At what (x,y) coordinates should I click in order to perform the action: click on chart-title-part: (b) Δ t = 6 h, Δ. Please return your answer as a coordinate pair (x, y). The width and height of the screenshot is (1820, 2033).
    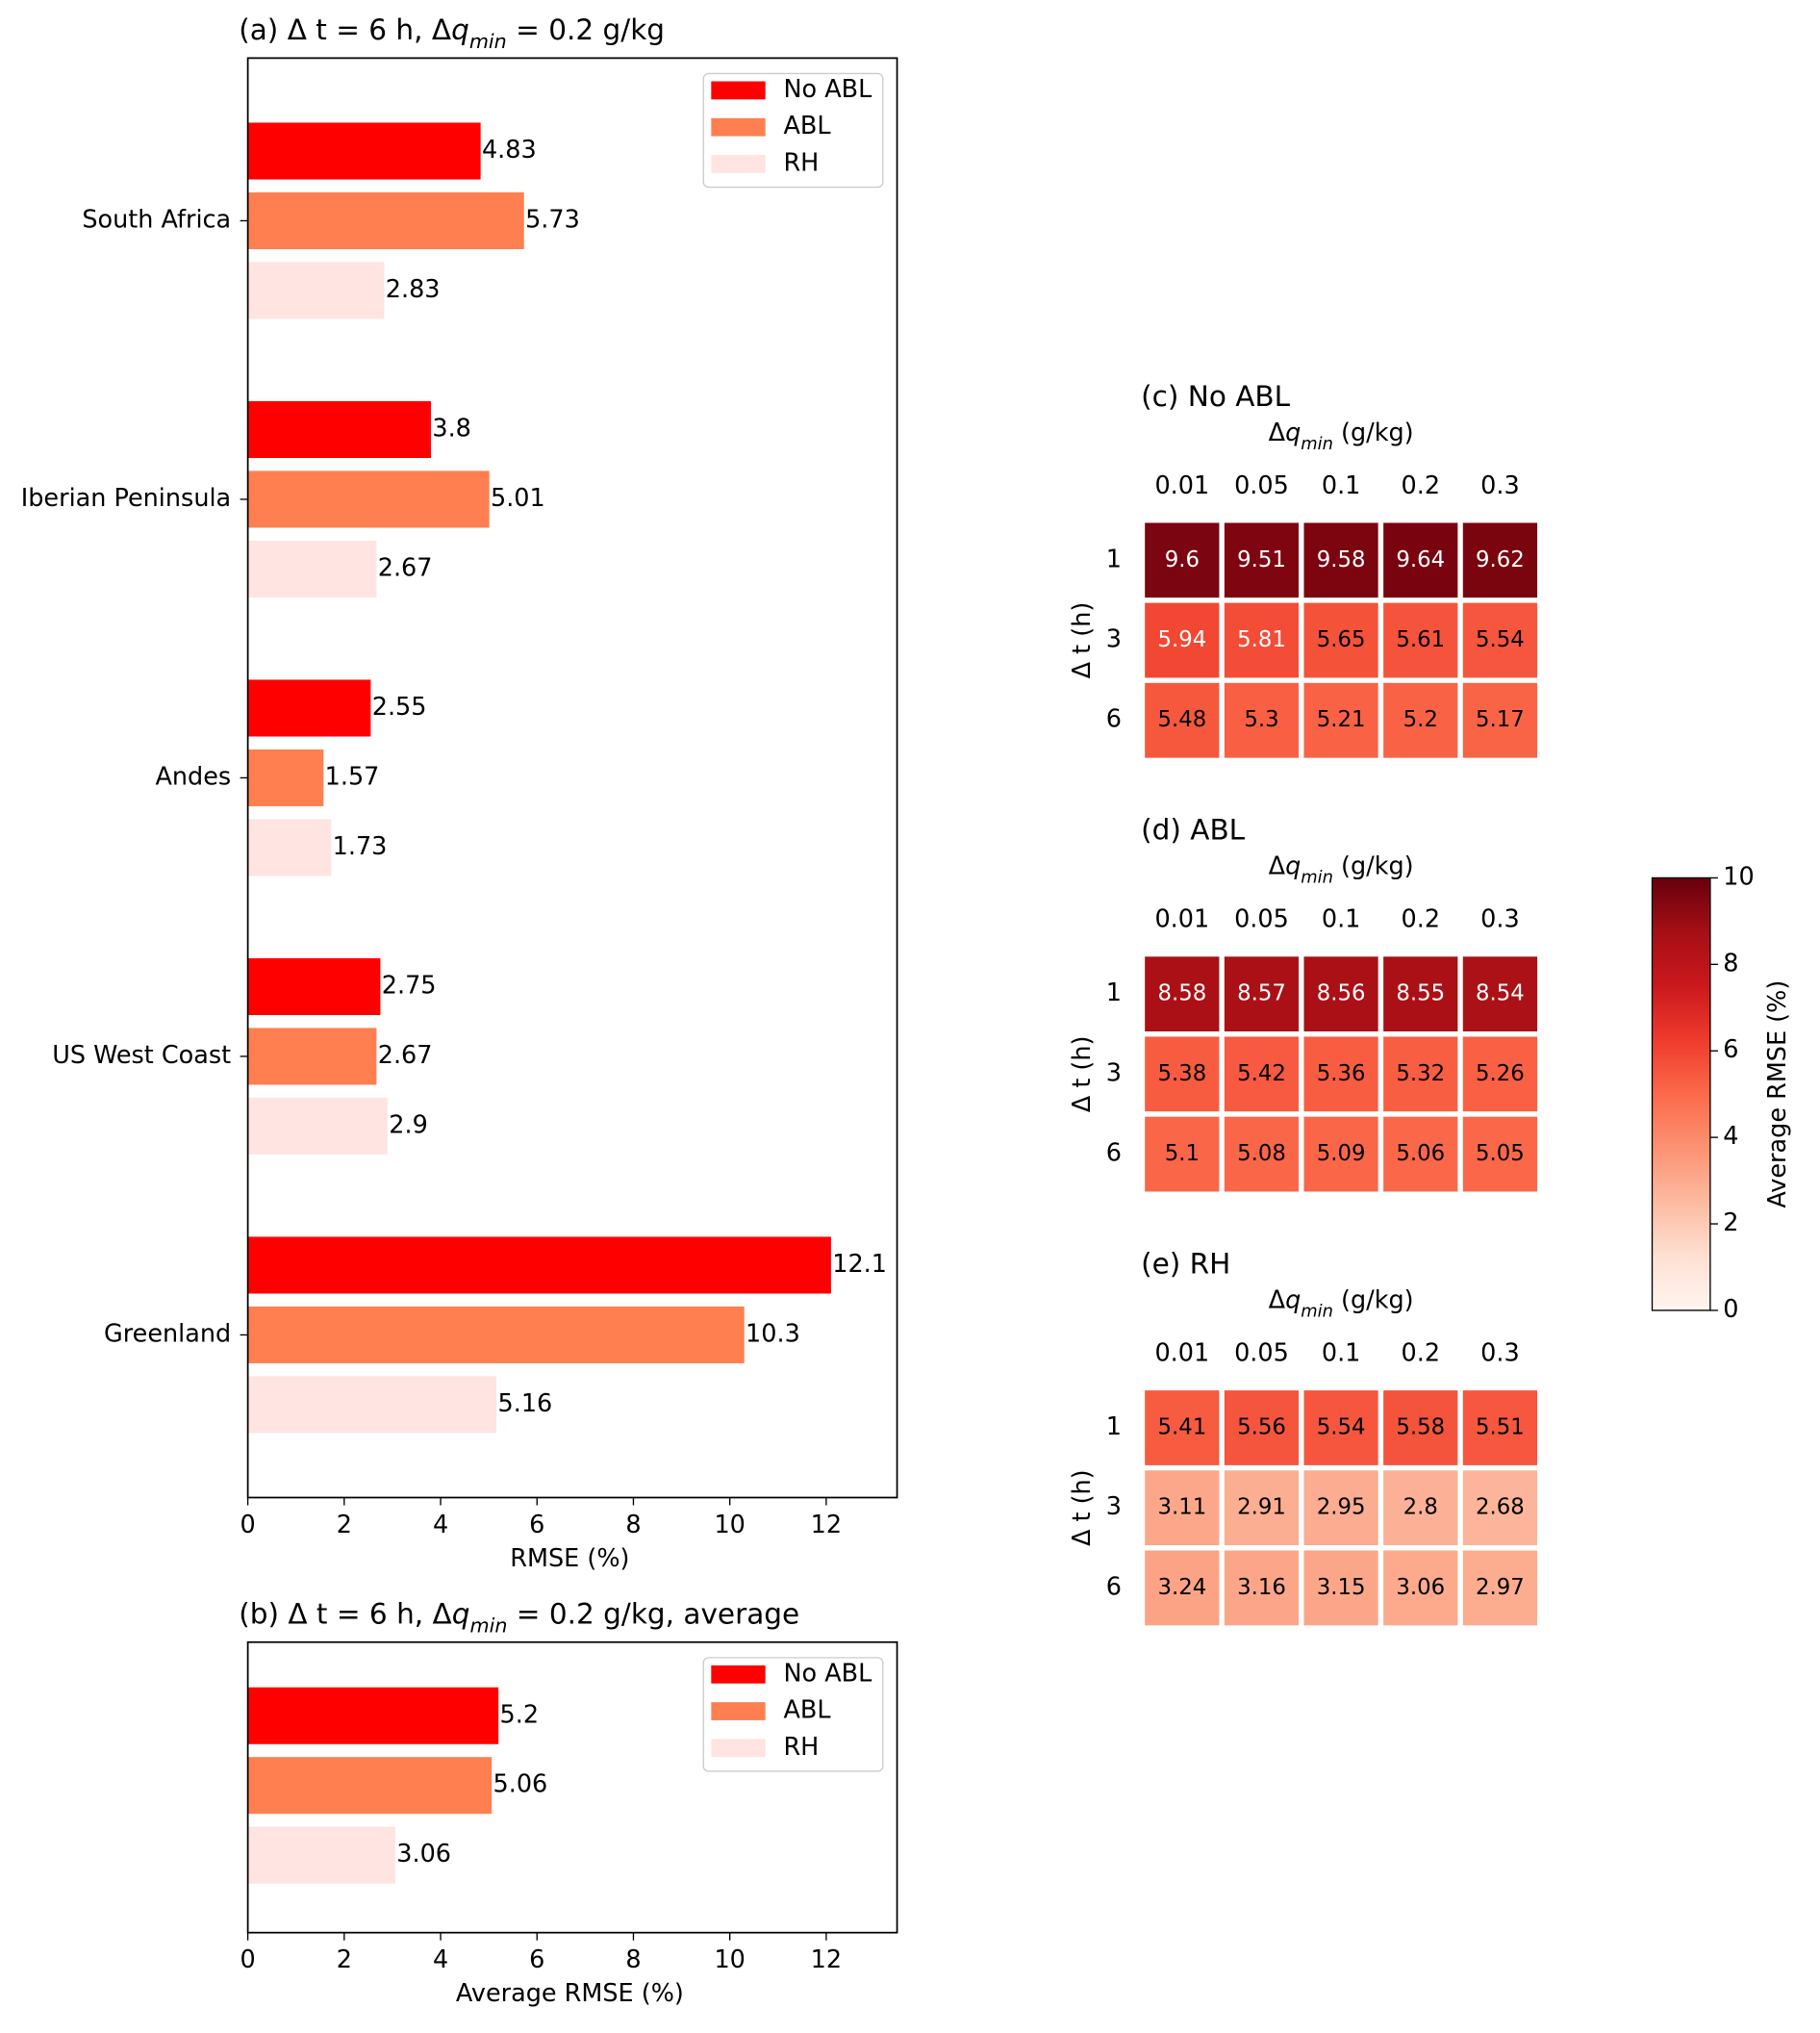
    Looking at the image, I should click on (346, 1613).